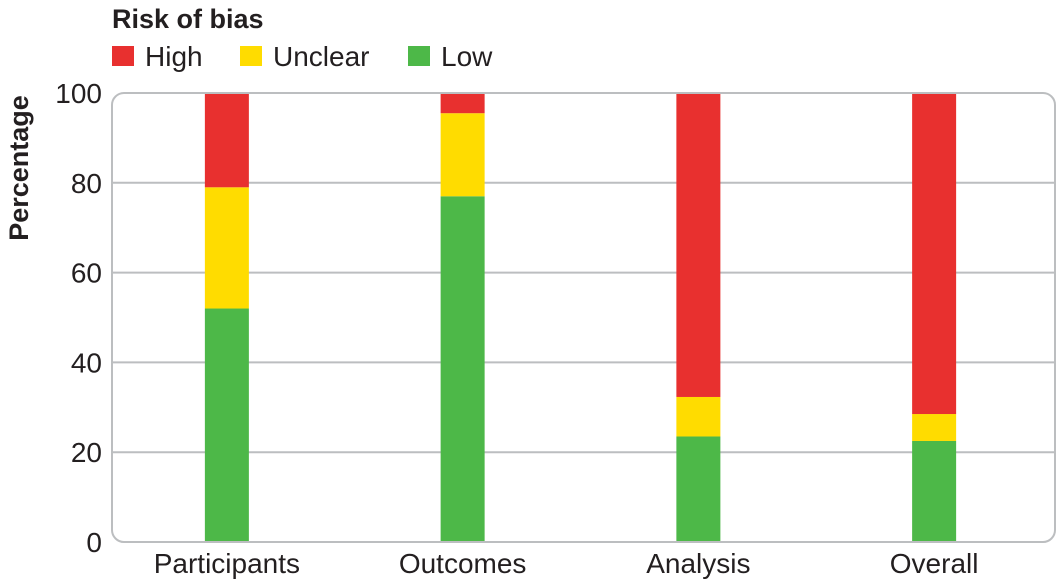 The width and height of the screenshot is (1058, 580). Describe the element at coordinates (227, 563) in the screenshot. I see `x-tick-label-participants: Participants` at that location.